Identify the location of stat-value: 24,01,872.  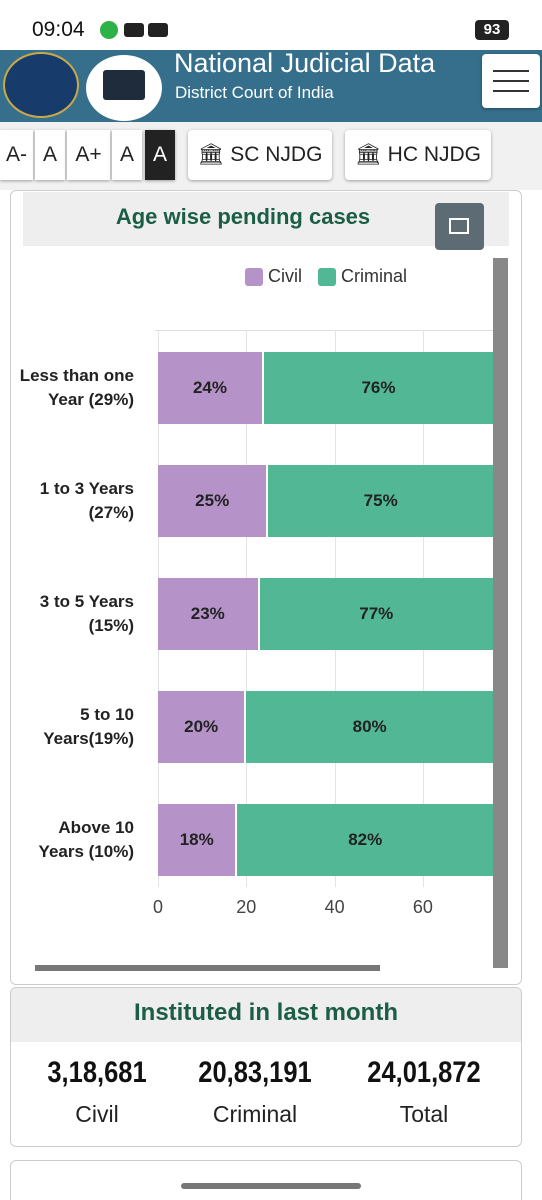
(424, 1072).